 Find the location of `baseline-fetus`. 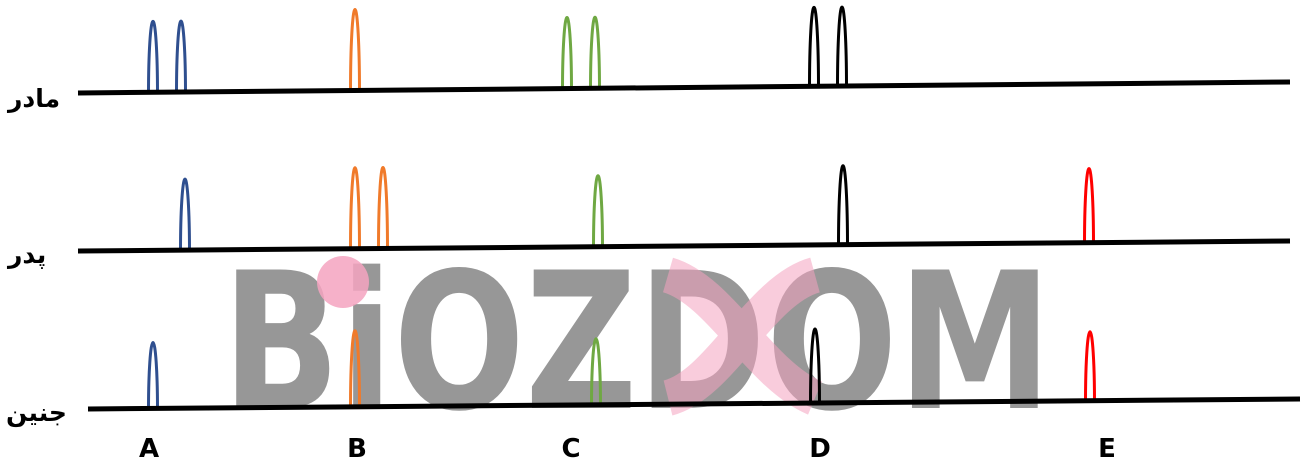

baseline-fetus is located at coordinates (694, 404).